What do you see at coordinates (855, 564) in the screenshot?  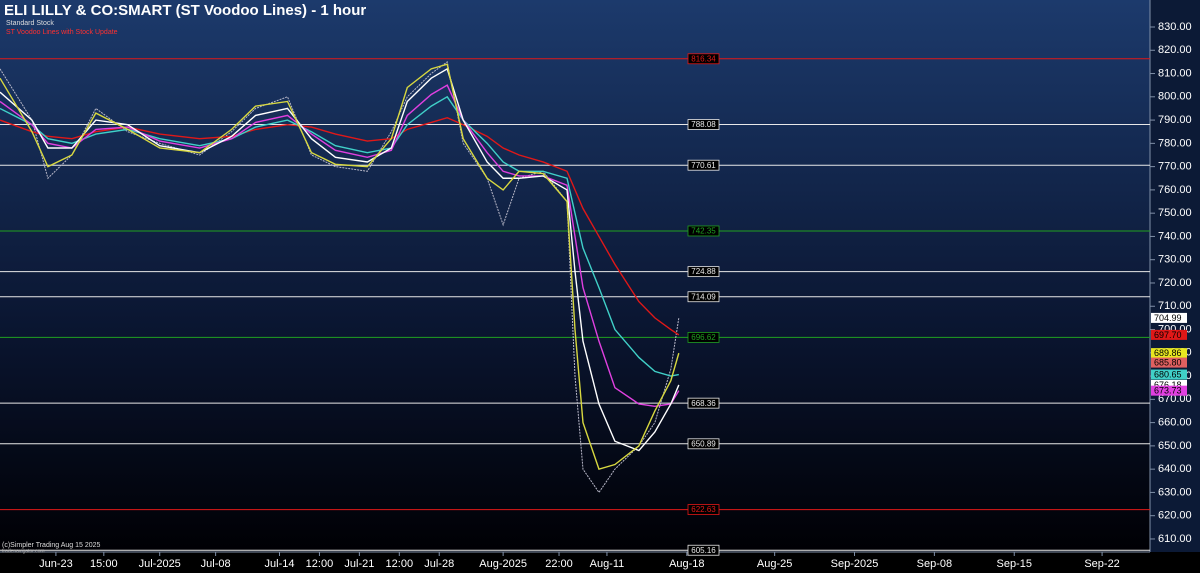 I see `x-tick-label: Sep-2025` at bounding box center [855, 564].